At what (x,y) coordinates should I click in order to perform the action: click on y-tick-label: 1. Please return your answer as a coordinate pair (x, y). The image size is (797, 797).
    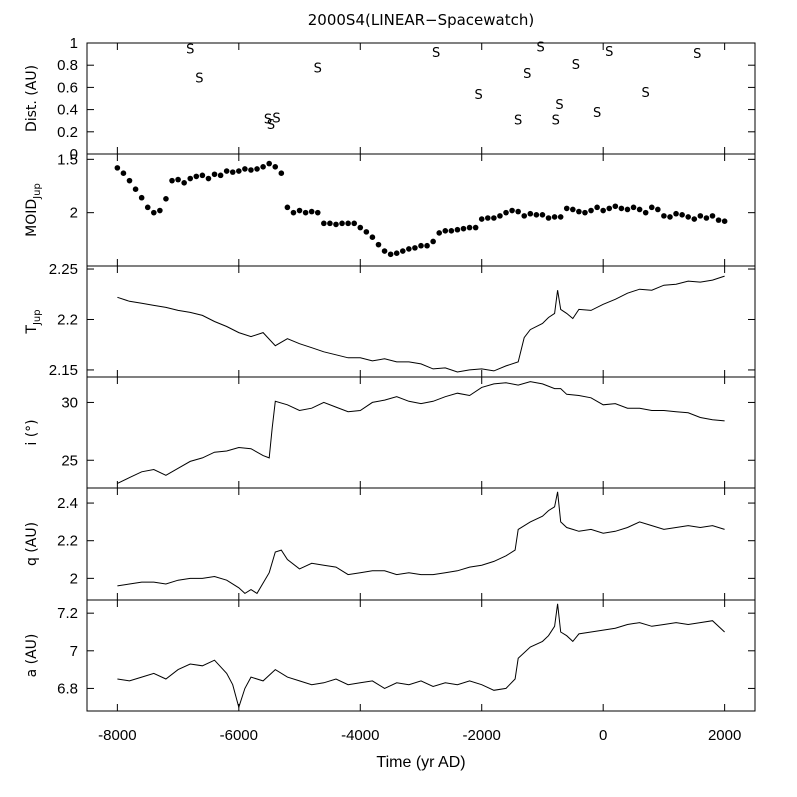
    Looking at the image, I should click on (74, 43).